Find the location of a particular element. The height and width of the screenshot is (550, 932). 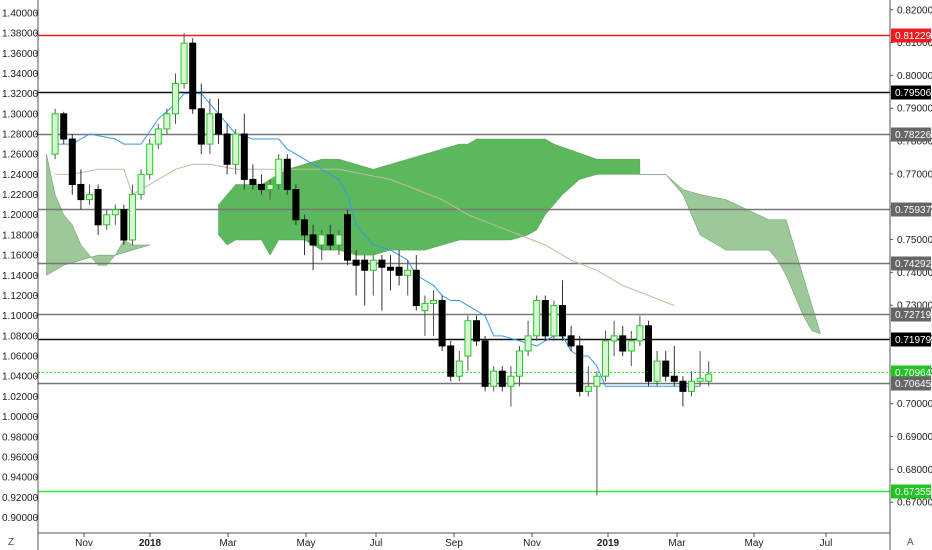

level-price-label: 0.78226 is located at coordinates (913, 135).